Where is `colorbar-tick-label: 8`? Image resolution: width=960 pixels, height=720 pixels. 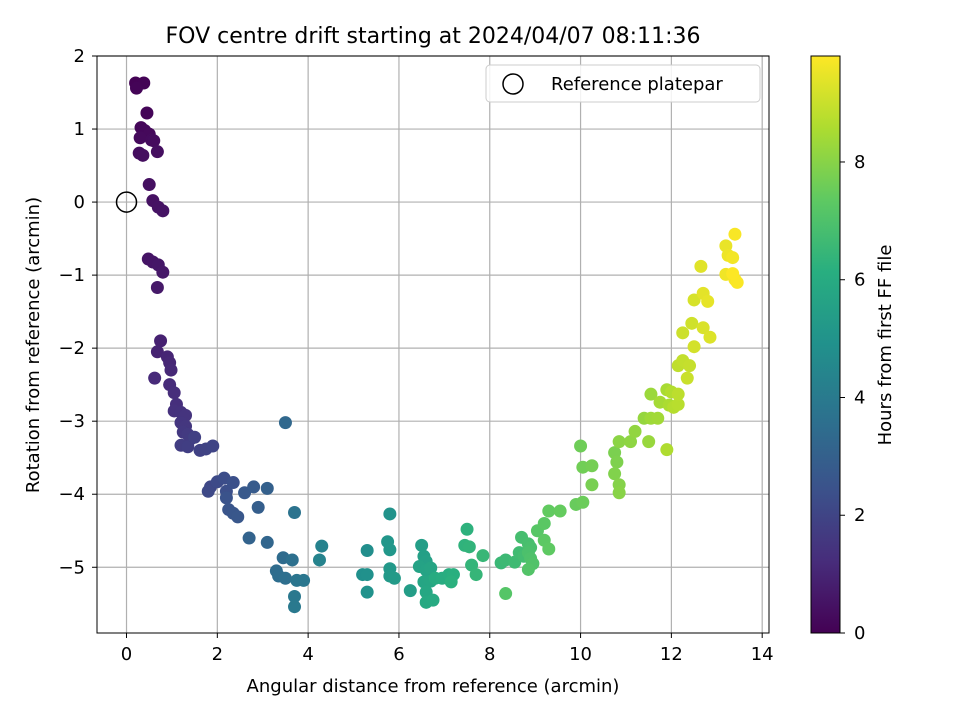
colorbar-tick-label: 8 is located at coordinates (859, 162).